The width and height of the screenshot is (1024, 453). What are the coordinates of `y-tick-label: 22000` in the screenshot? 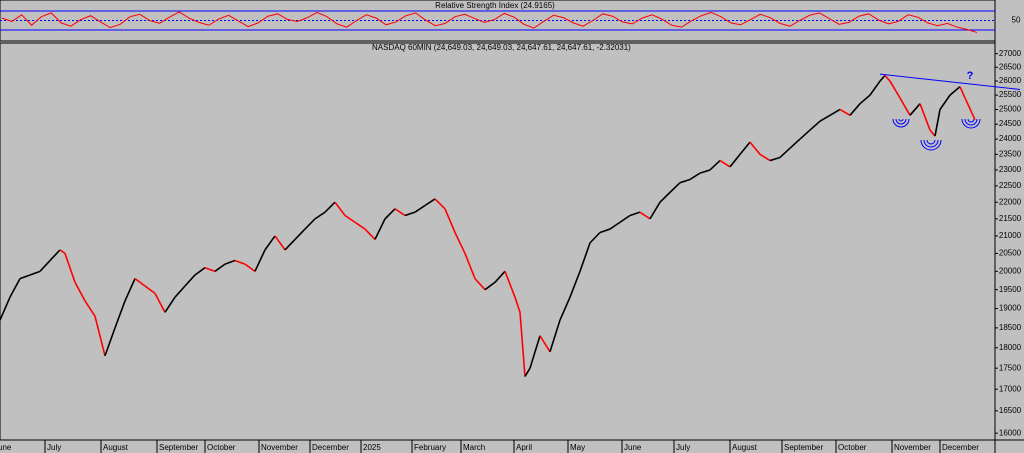 It's located at (1010, 201).